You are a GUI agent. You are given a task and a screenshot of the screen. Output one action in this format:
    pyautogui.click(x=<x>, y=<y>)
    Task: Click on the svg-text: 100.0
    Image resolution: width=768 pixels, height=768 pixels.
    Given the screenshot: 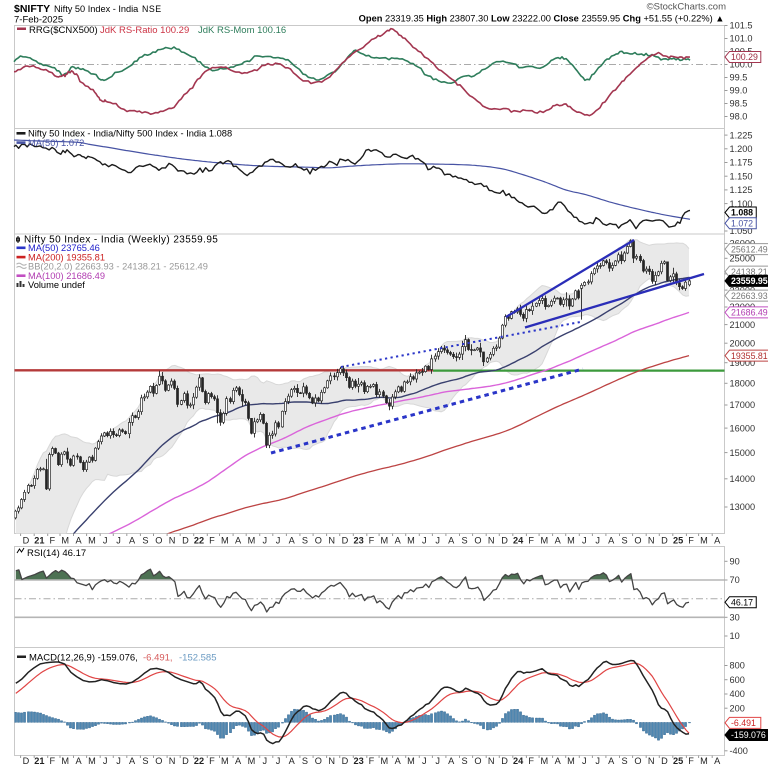 What is the action you would take?
    pyautogui.click(x=741, y=65)
    